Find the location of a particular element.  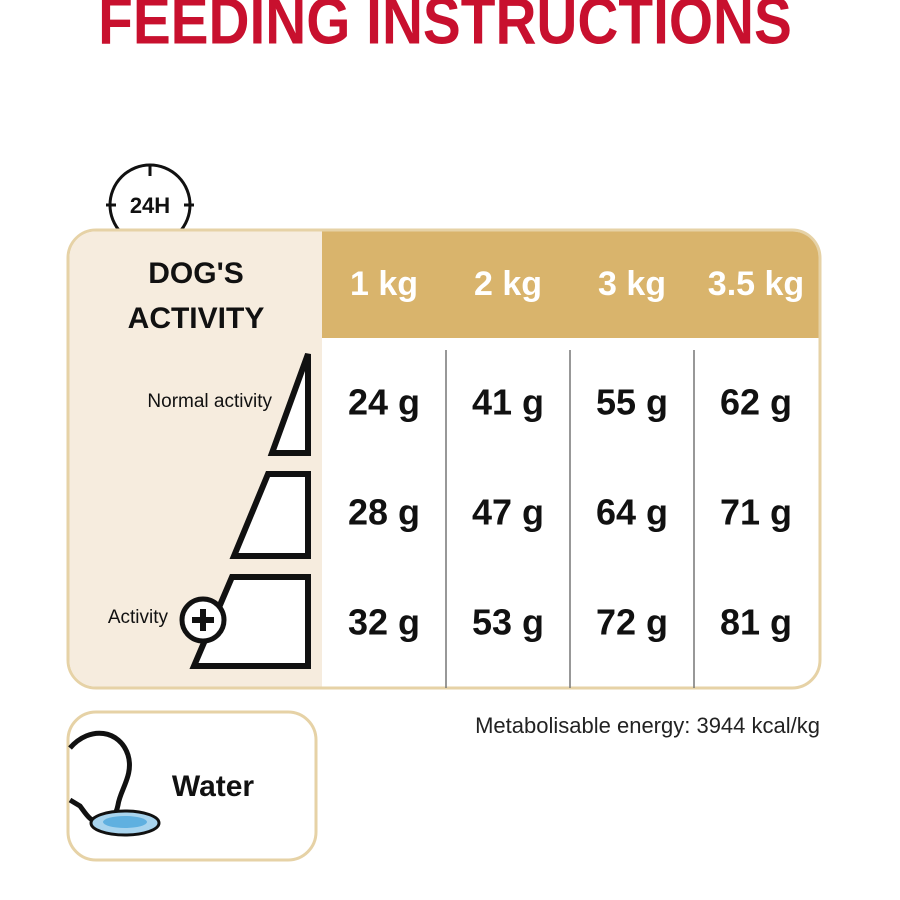

title: FEEDING INSTRUCTIONS is located at coordinates (445, 29).